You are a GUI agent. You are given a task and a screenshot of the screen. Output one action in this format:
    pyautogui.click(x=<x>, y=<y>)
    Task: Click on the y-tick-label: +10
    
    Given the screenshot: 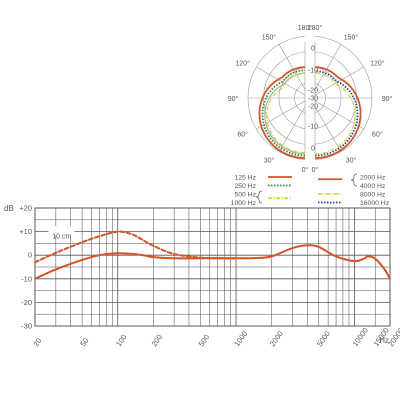 What is the action you would take?
    pyautogui.click(x=25, y=231)
    